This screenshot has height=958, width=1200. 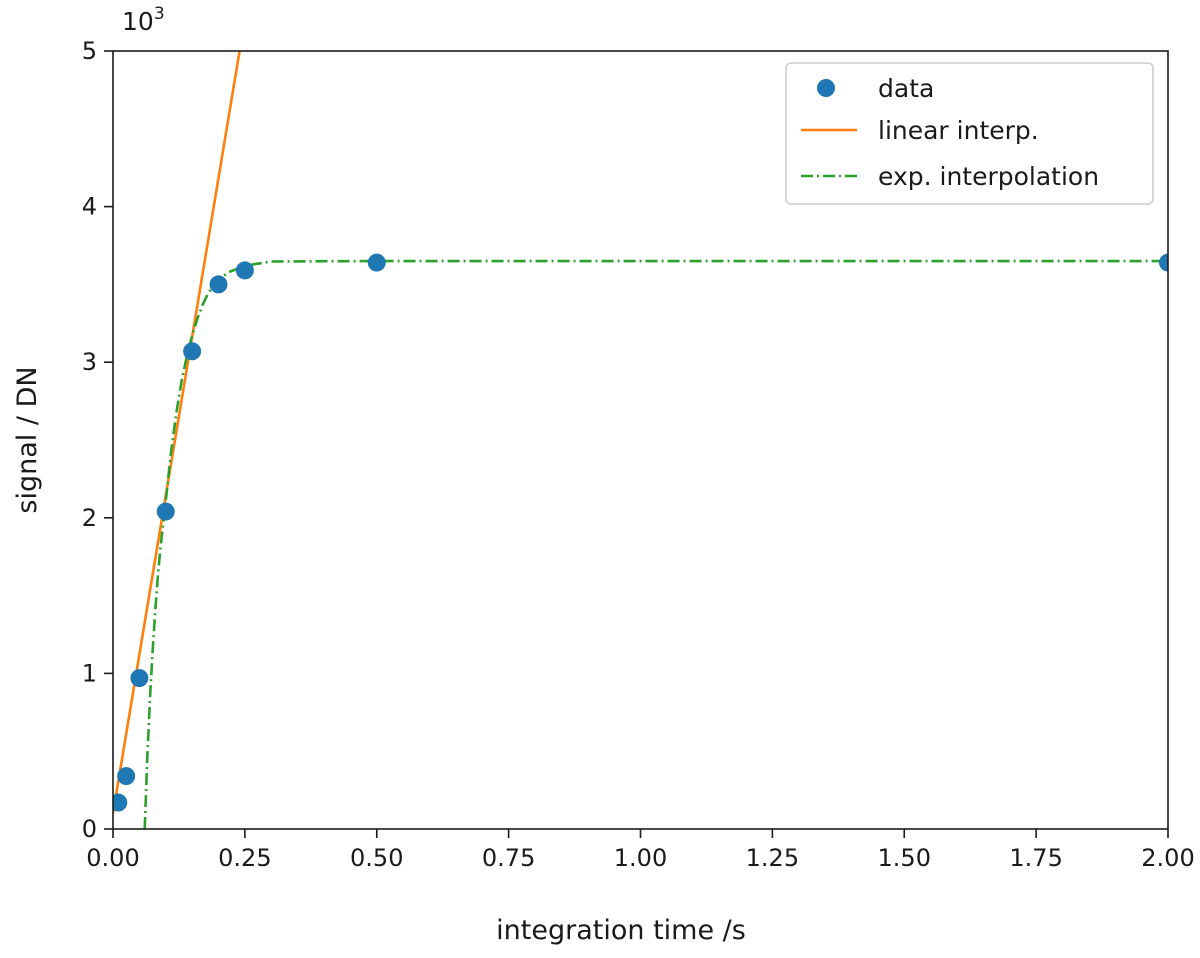 What do you see at coordinates (112, 858) in the screenshot?
I see `x-tick-label: 0.00` at bounding box center [112, 858].